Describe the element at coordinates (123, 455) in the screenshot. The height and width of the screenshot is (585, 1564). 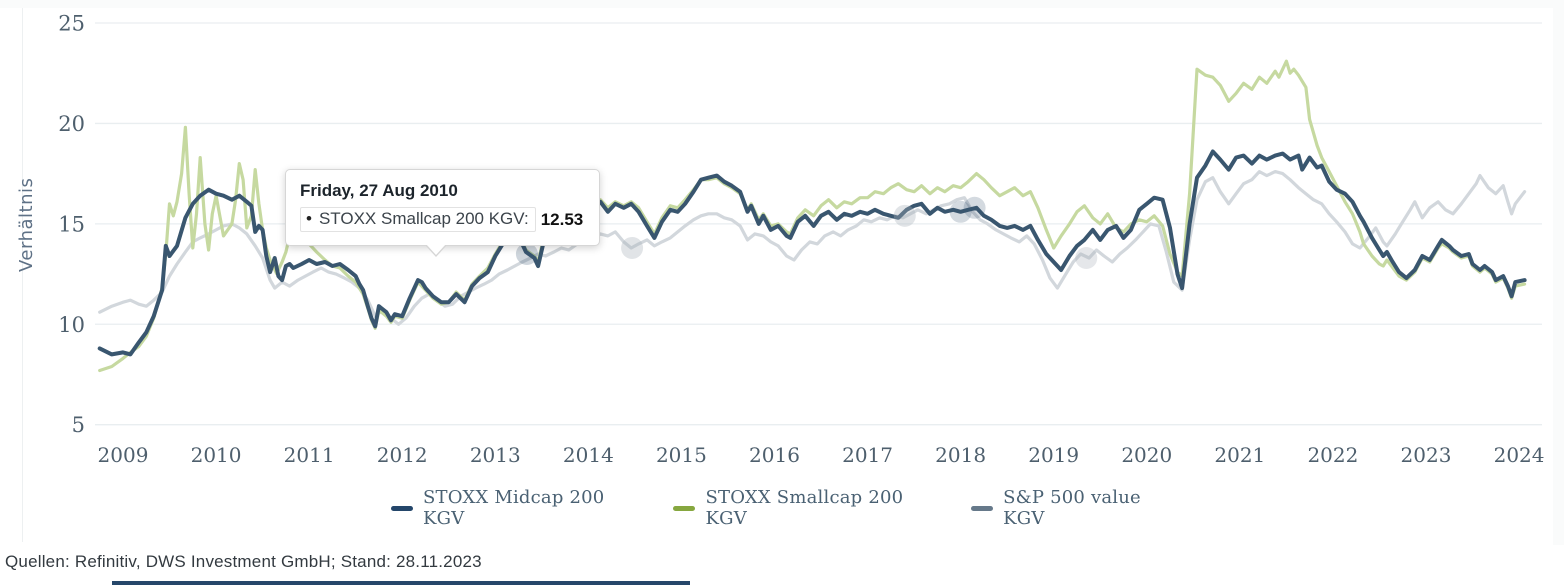
I see `x-tick-label: 2009` at that location.